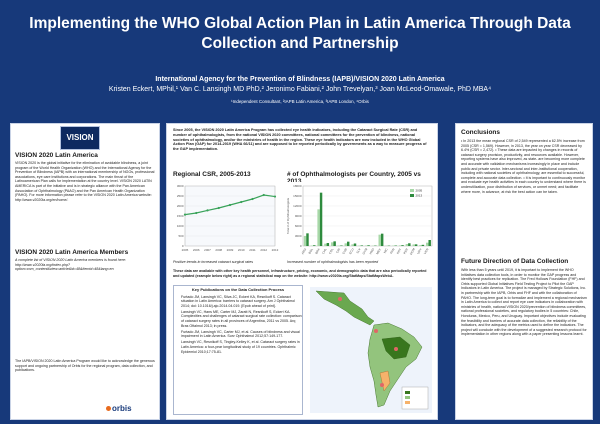  I want to click on csr-y-tick-label: 500, so click(180, 236).